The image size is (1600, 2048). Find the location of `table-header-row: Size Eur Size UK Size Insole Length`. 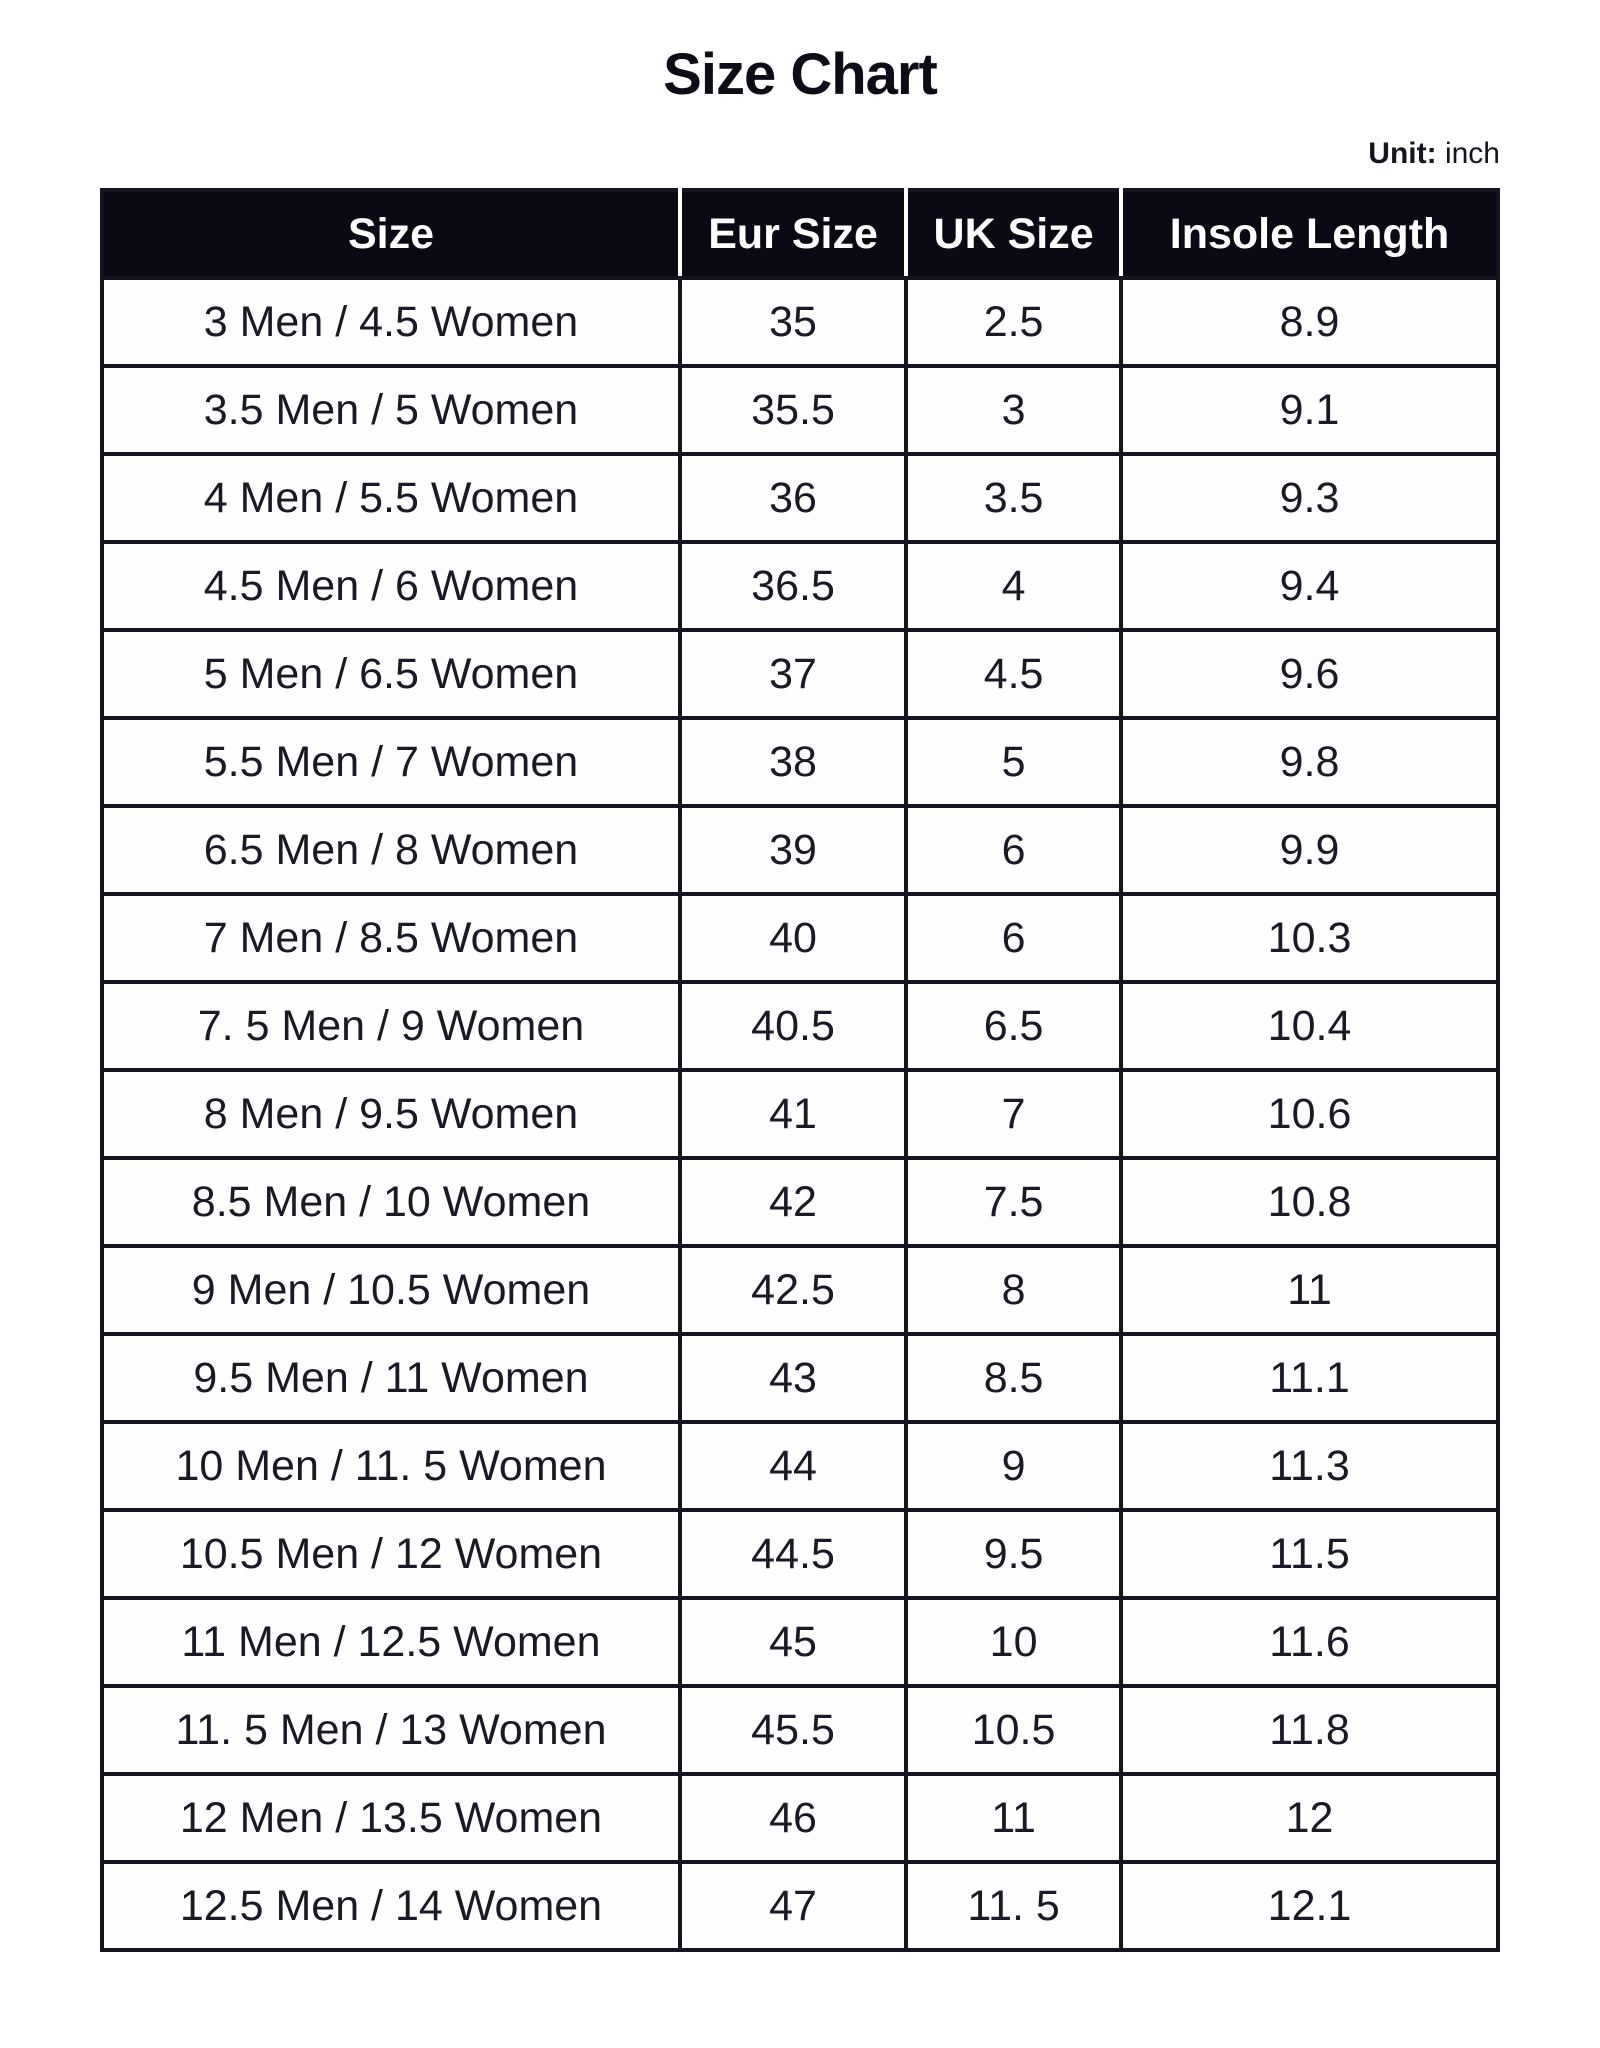

table-header-row: Size Eur Size UK Size Insole Length is located at coordinates (800, 234).